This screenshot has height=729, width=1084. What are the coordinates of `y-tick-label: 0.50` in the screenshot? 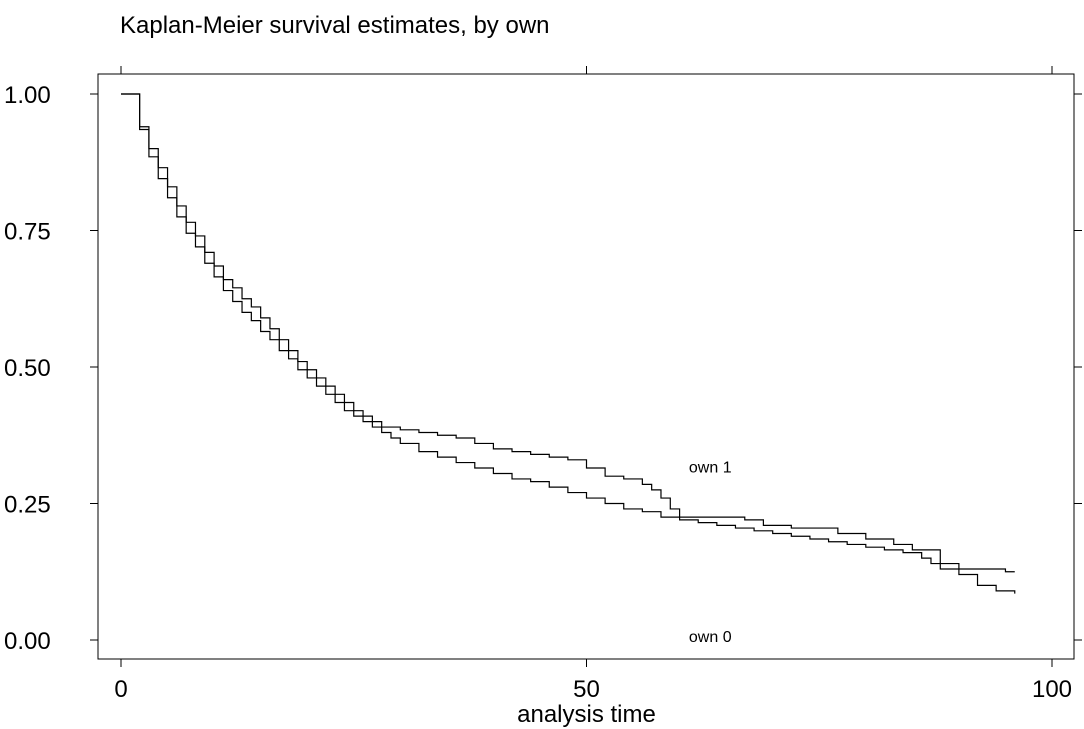 It's located at (27, 368).